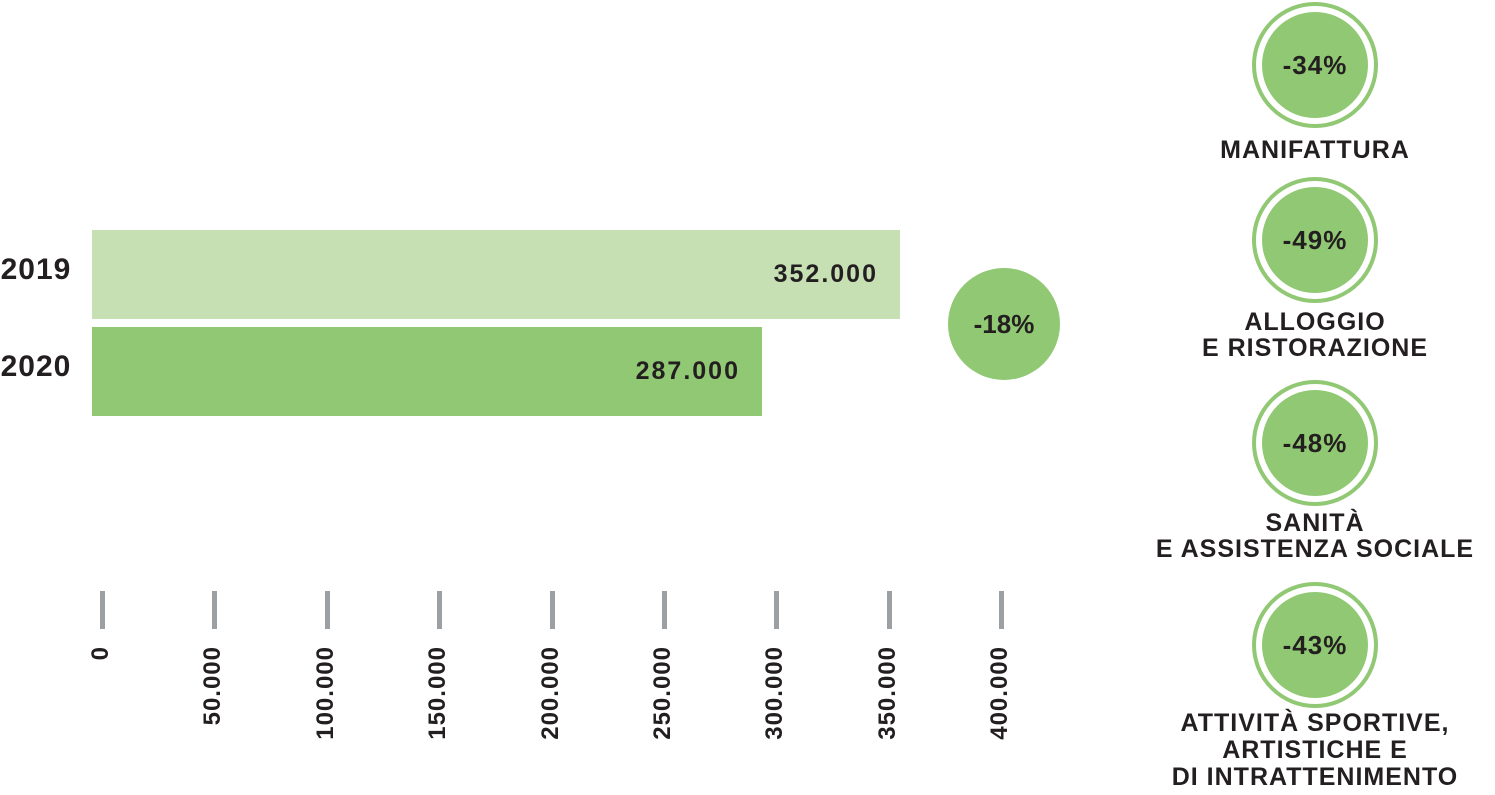 The width and height of the screenshot is (1495, 795). I want to click on x-axis-tick-label: 100.000, so click(325, 693).